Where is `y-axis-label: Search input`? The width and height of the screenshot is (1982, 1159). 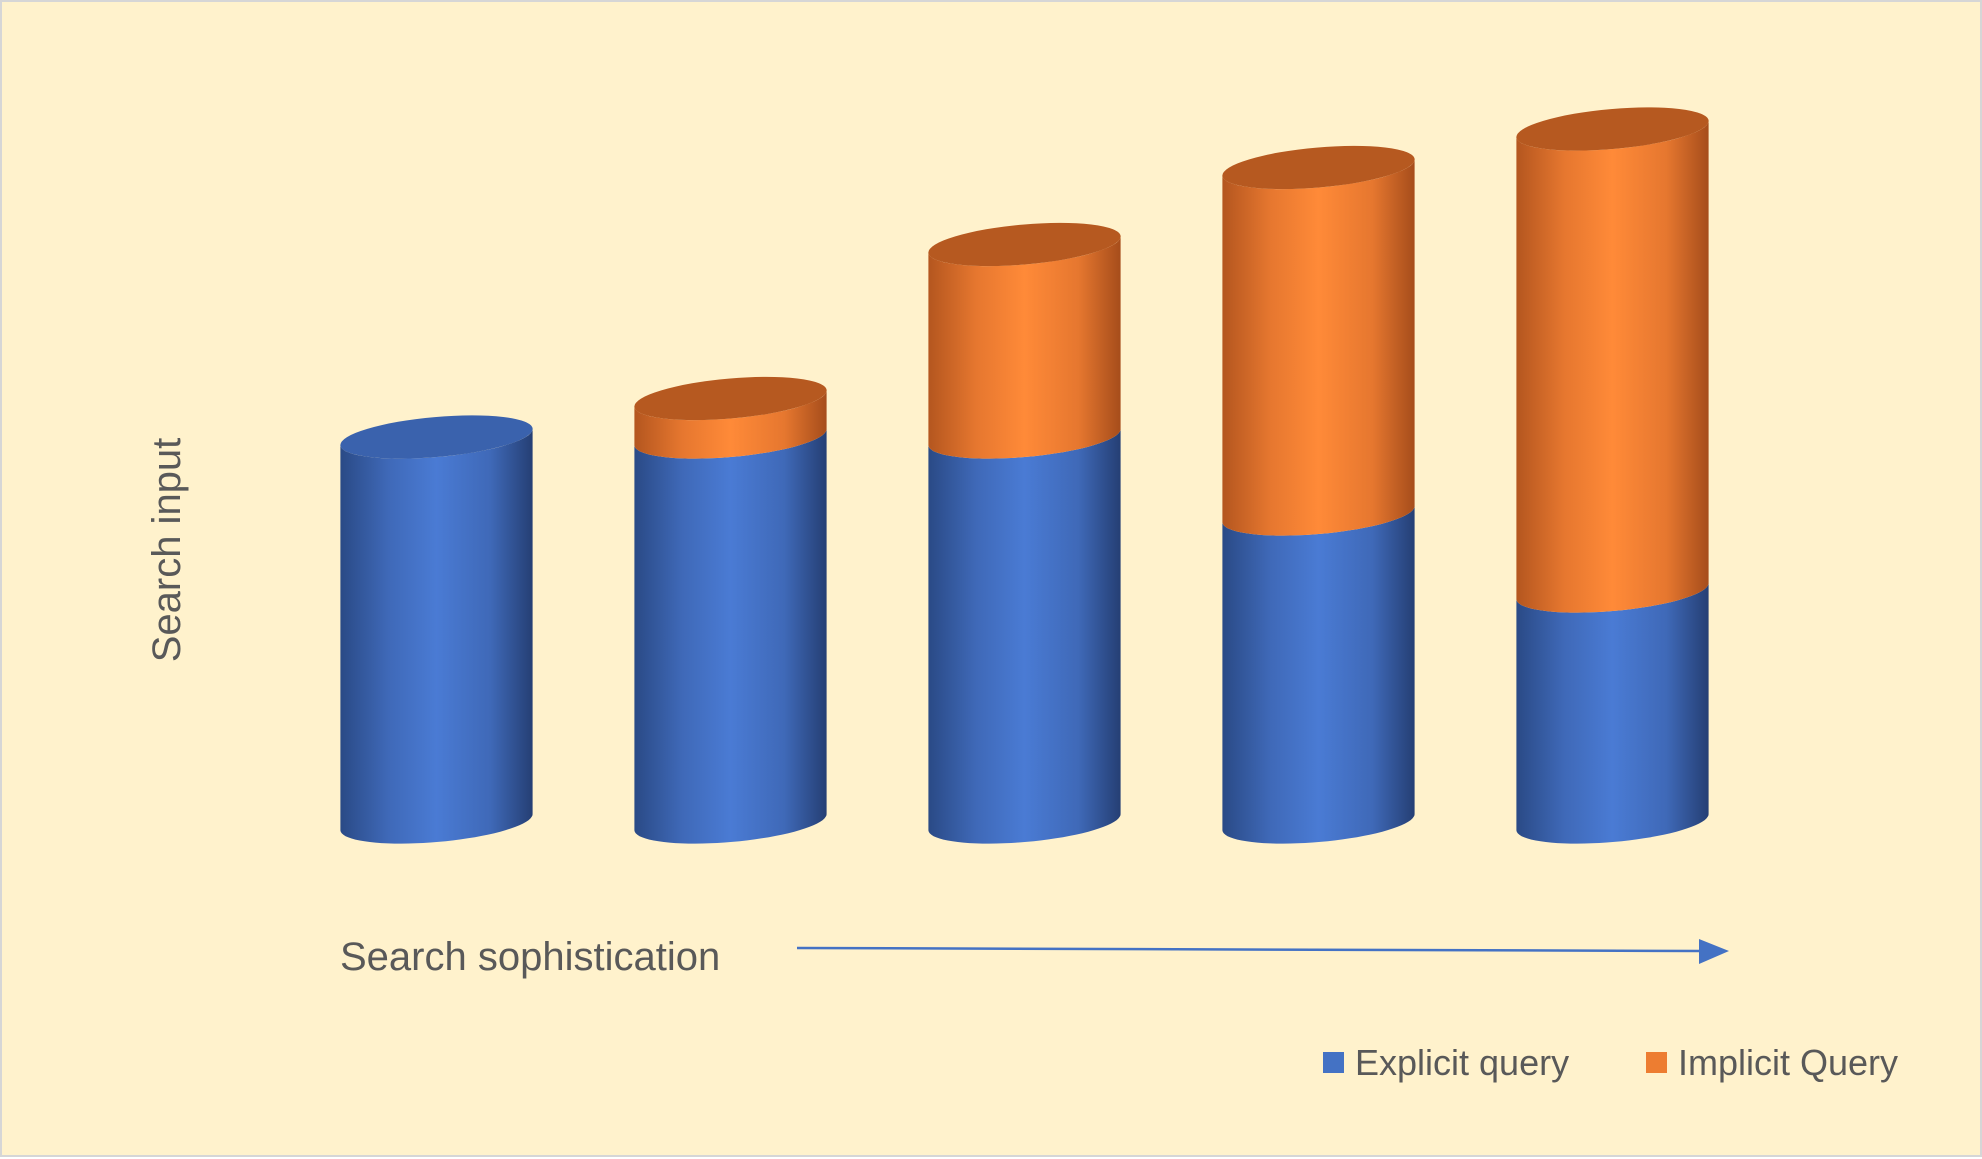
y-axis-label: Search input is located at coordinates (167, 550).